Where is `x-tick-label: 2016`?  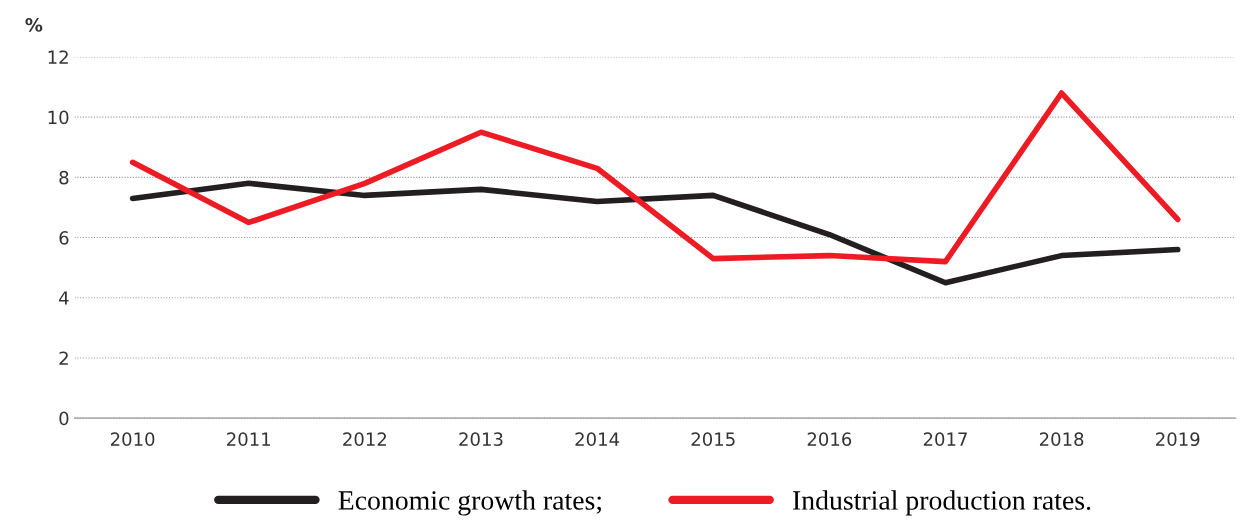 x-tick-label: 2016 is located at coordinates (829, 439).